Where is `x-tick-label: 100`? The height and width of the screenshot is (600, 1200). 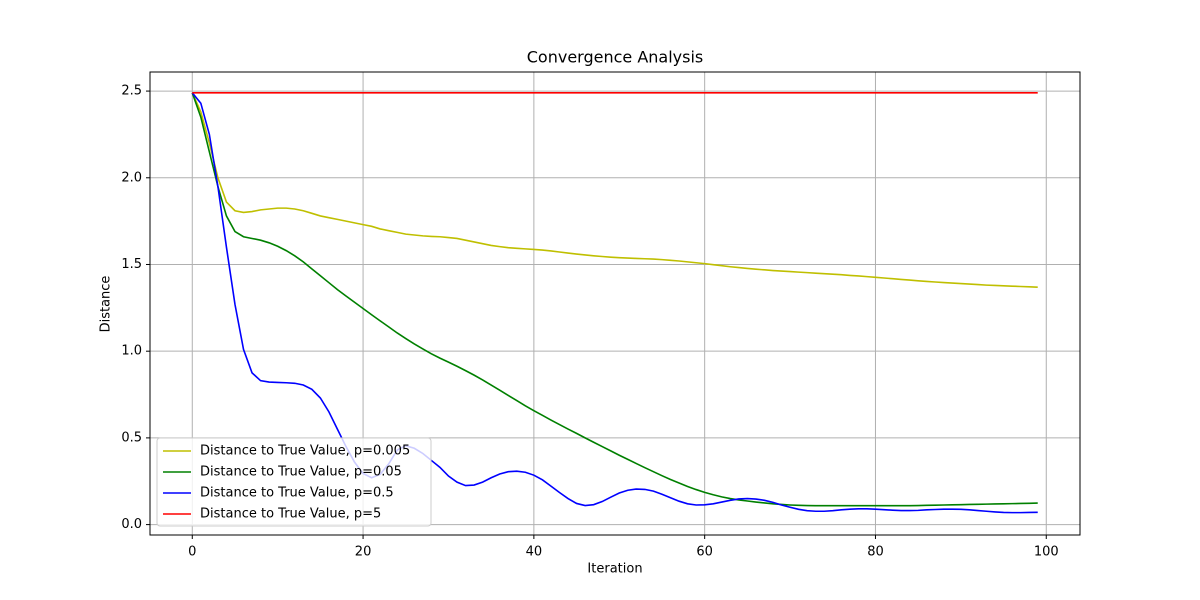 x-tick-label: 100 is located at coordinates (1046, 552).